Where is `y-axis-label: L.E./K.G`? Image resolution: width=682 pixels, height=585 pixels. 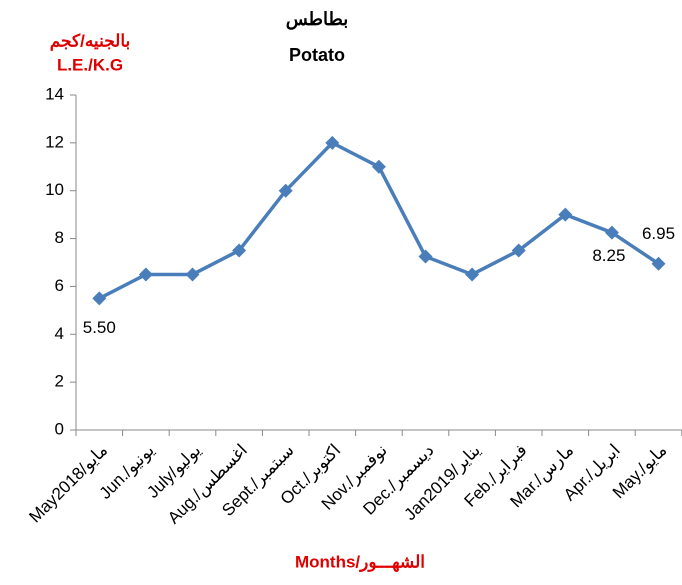
y-axis-label: L.E./K.G is located at coordinates (90, 64).